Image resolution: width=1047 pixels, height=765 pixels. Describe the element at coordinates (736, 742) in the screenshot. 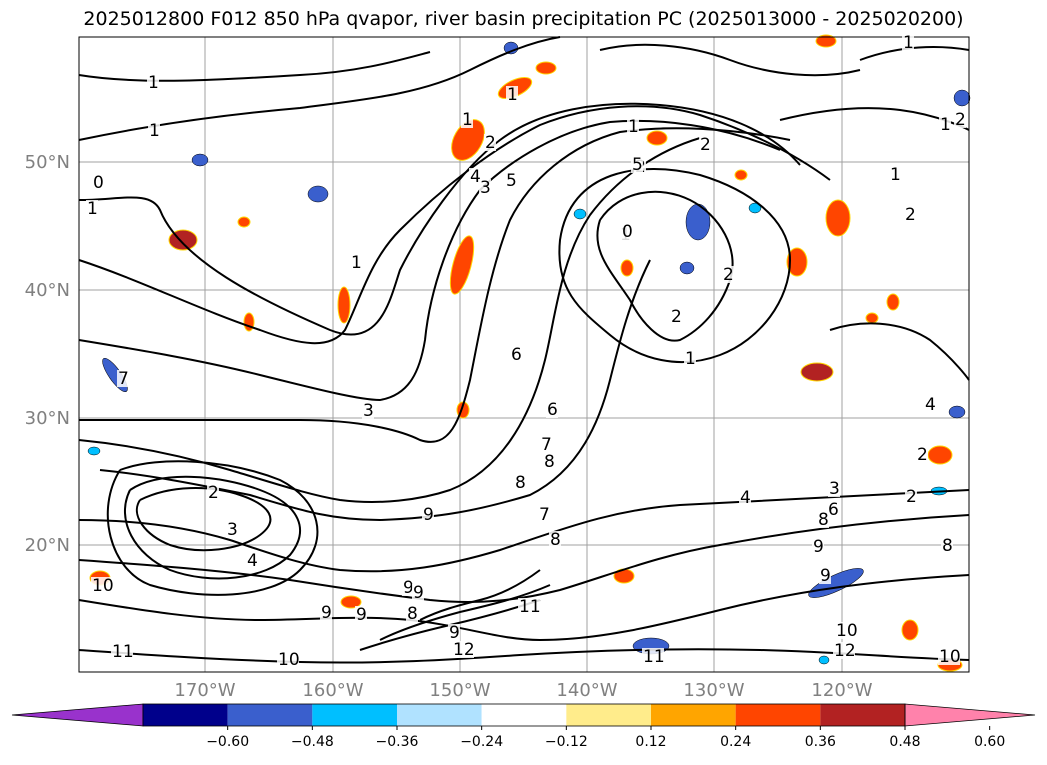

I see `colorbar-tick-label: 0.24` at that location.